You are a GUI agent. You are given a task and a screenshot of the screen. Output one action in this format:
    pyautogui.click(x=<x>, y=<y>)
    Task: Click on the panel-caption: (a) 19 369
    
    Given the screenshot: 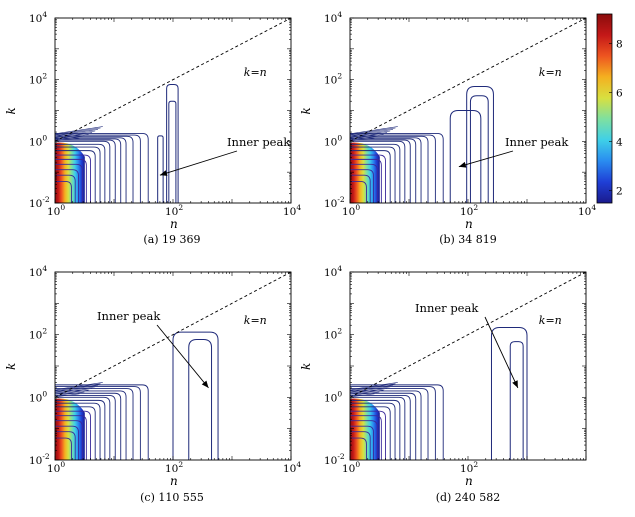 What is the action you would take?
    pyautogui.click(x=171, y=239)
    